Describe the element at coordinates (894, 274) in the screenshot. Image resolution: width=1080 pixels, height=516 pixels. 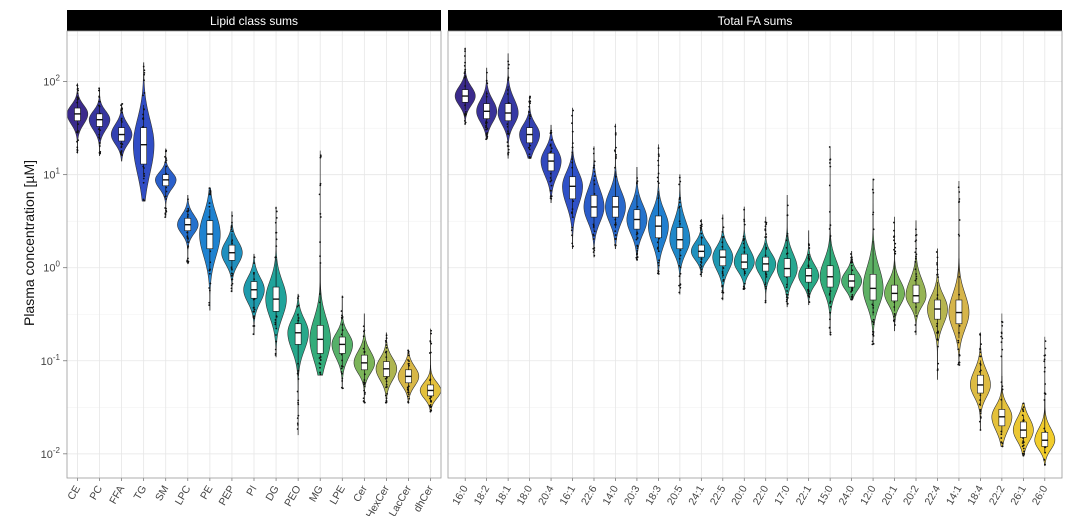
I see `violin-20:1` at that location.